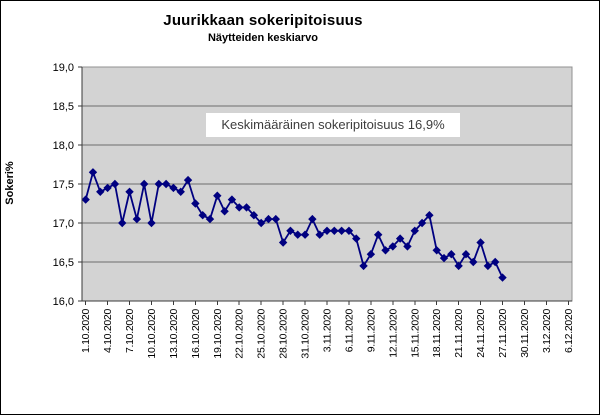 The image size is (600, 415). Describe the element at coordinates (306, 334) in the screenshot. I see `x-tick-label: 31.10.2020` at that location.